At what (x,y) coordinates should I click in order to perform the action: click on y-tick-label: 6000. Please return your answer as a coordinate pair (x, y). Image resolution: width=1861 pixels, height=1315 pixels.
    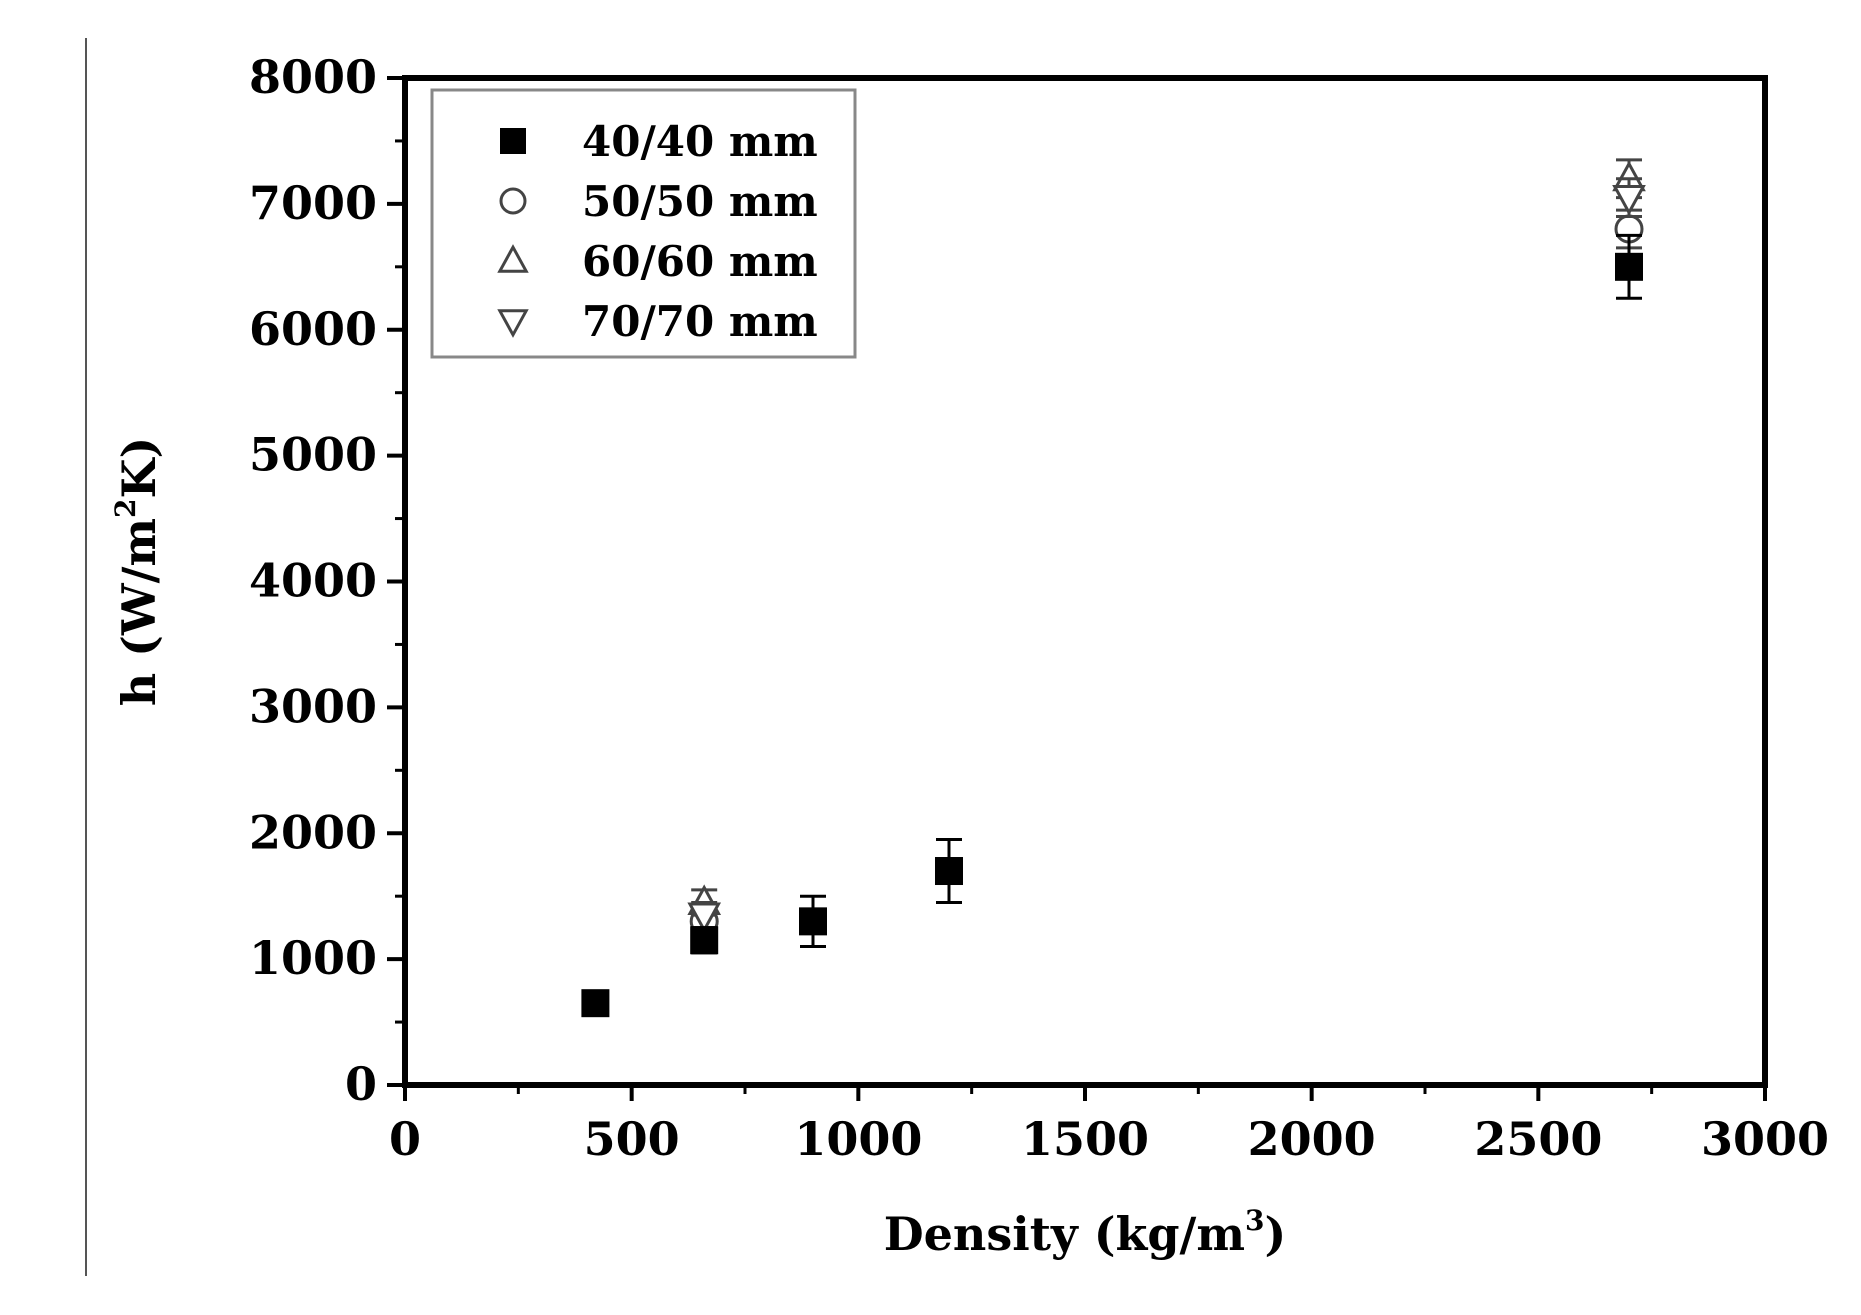
    Looking at the image, I should click on (313, 329).